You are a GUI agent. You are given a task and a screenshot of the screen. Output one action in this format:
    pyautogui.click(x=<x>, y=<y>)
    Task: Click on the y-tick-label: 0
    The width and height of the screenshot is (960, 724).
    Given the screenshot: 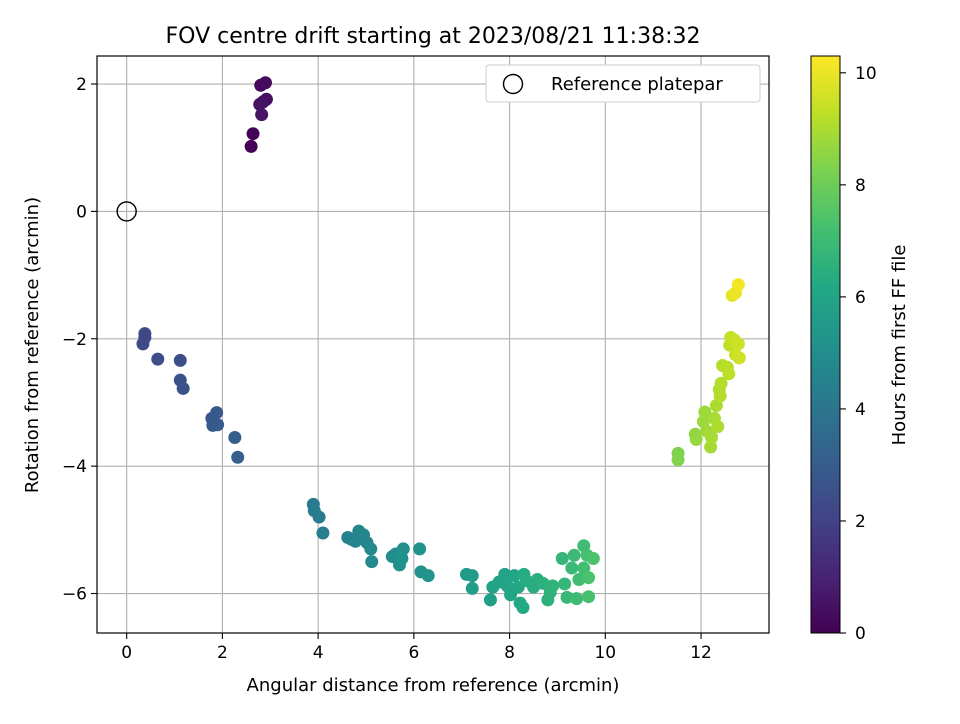 What is the action you would take?
    pyautogui.click(x=81, y=212)
    